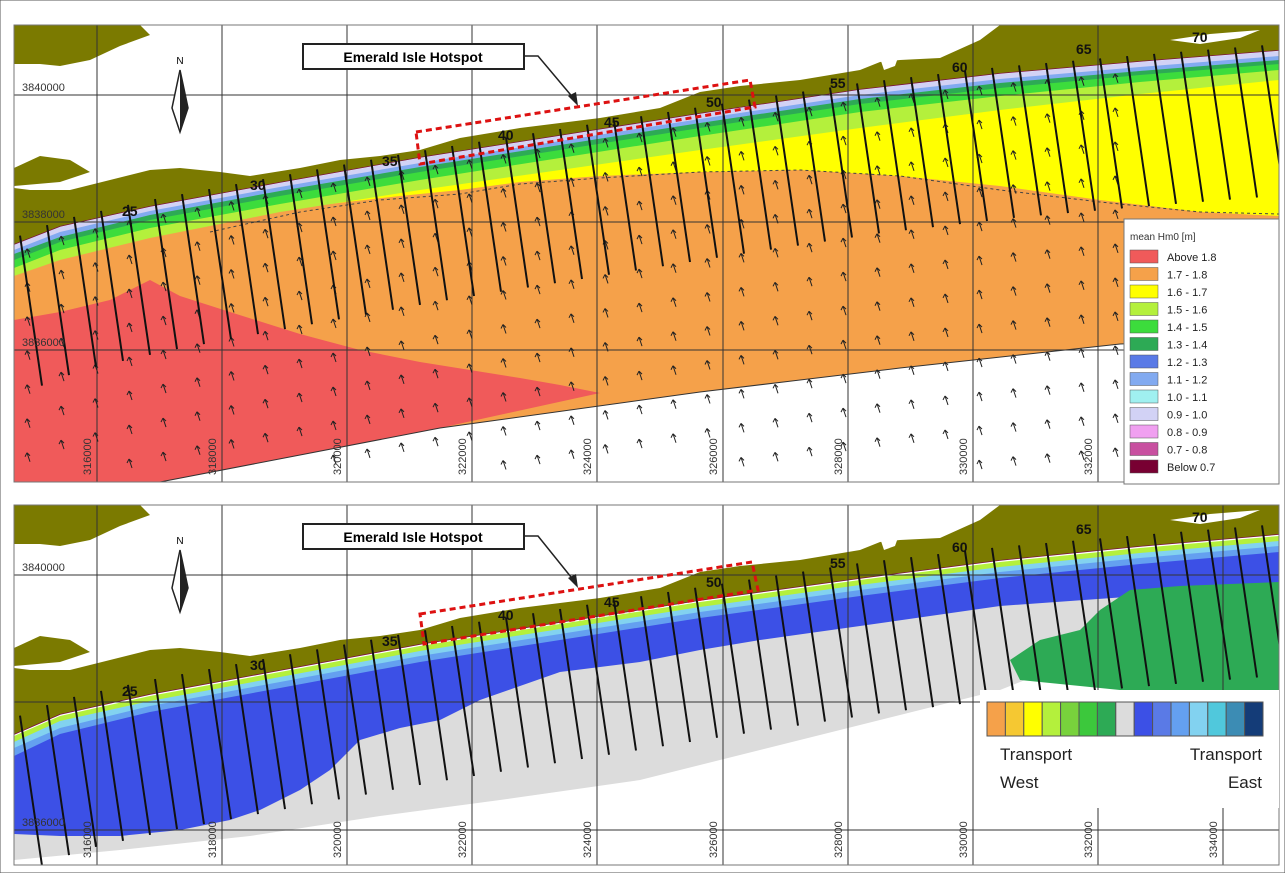 This screenshot has height=873, width=1285. What do you see at coordinates (1192, 258) in the screenshot?
I see `legend-label: Above 1.8` at bounding box center [1192, 258].